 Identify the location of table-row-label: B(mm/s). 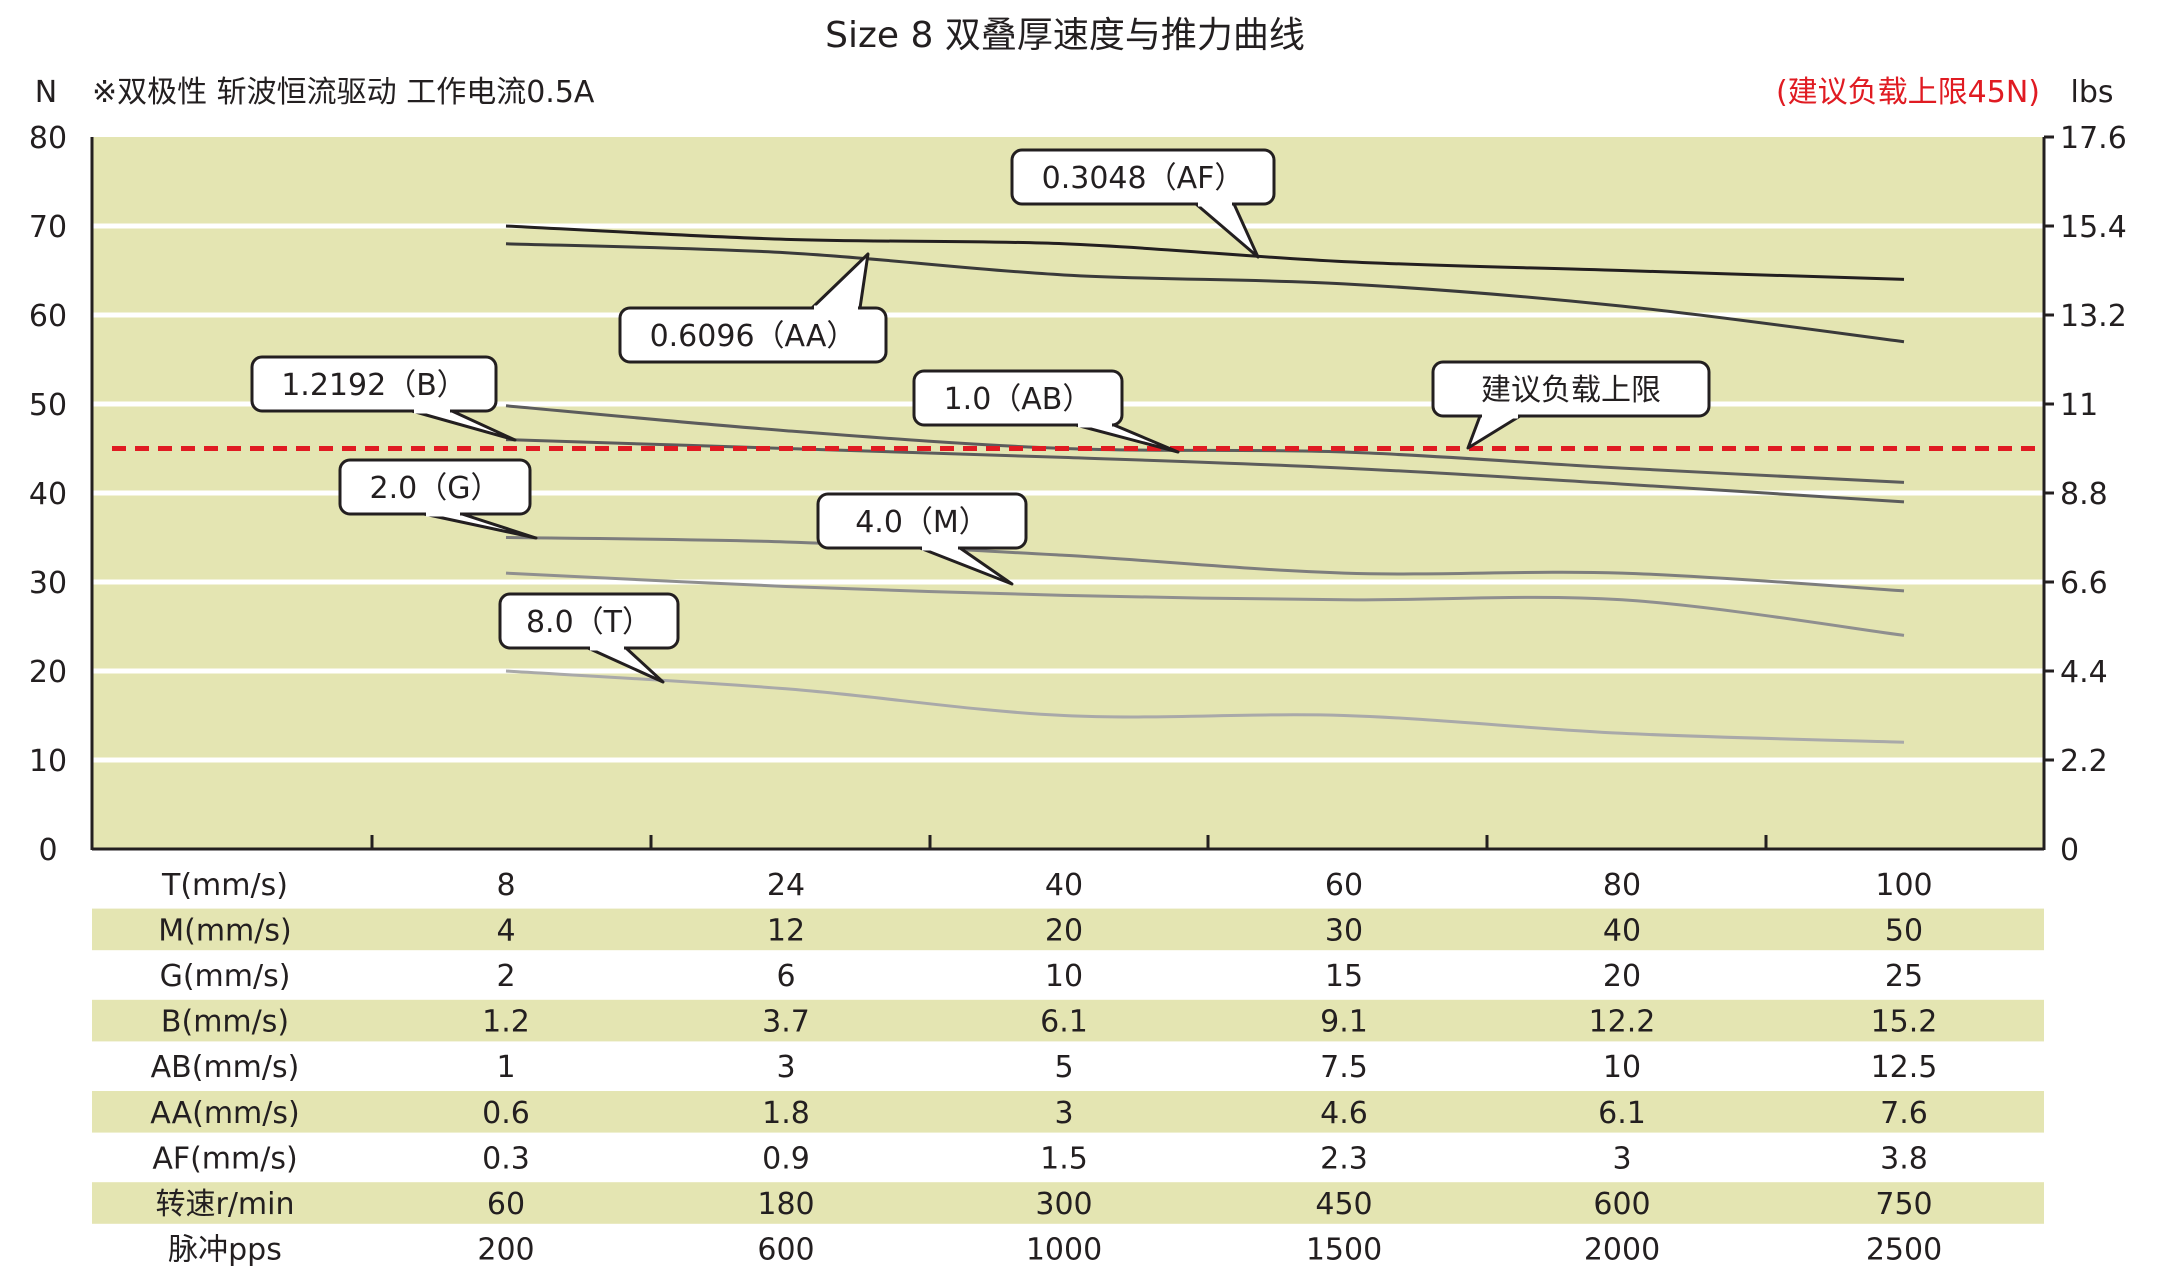
(225, 1022).